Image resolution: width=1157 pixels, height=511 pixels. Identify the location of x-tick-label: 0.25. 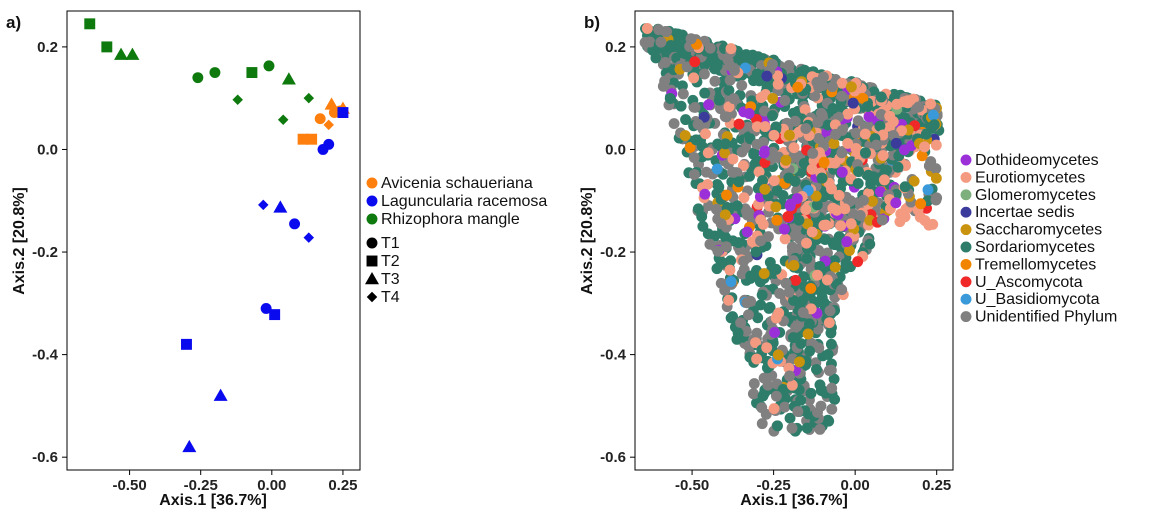
(342, 485).